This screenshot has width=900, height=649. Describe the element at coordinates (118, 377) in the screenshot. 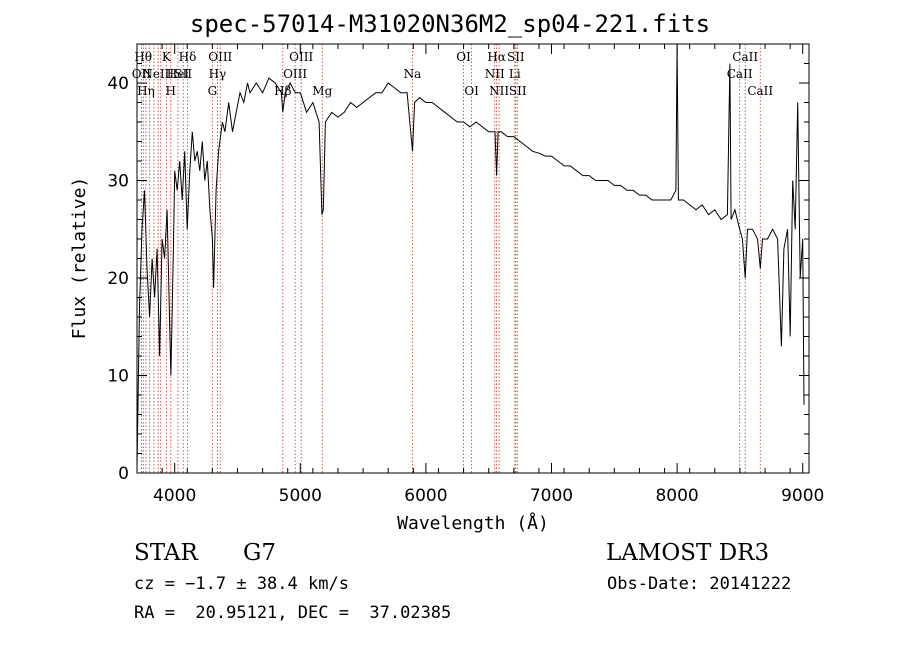

I see `y-tick-label: 10` at that location.